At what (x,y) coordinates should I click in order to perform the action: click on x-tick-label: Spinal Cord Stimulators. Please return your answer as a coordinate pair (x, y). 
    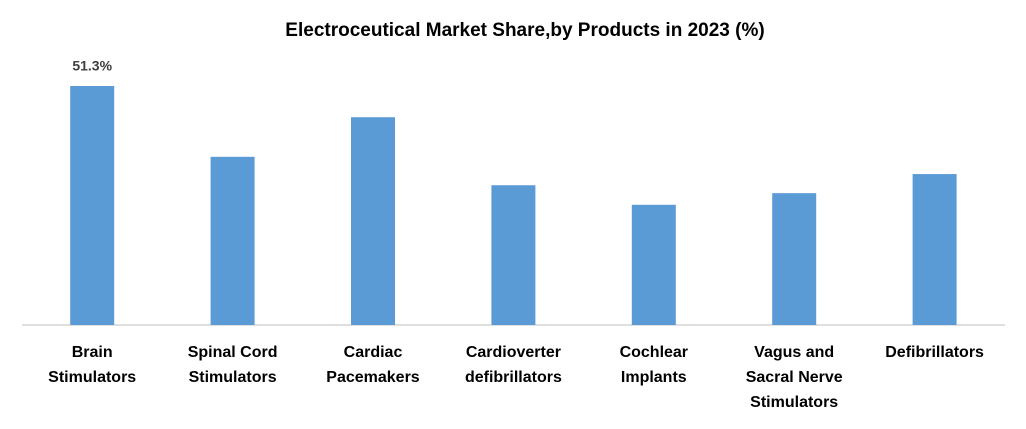
    Looking at the image, I should click on (232, 365).